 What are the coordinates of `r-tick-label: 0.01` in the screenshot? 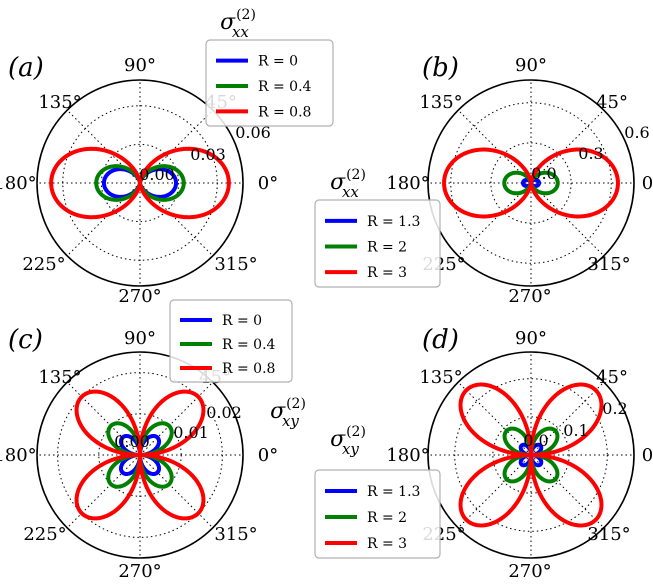 It's located at (191, 432).